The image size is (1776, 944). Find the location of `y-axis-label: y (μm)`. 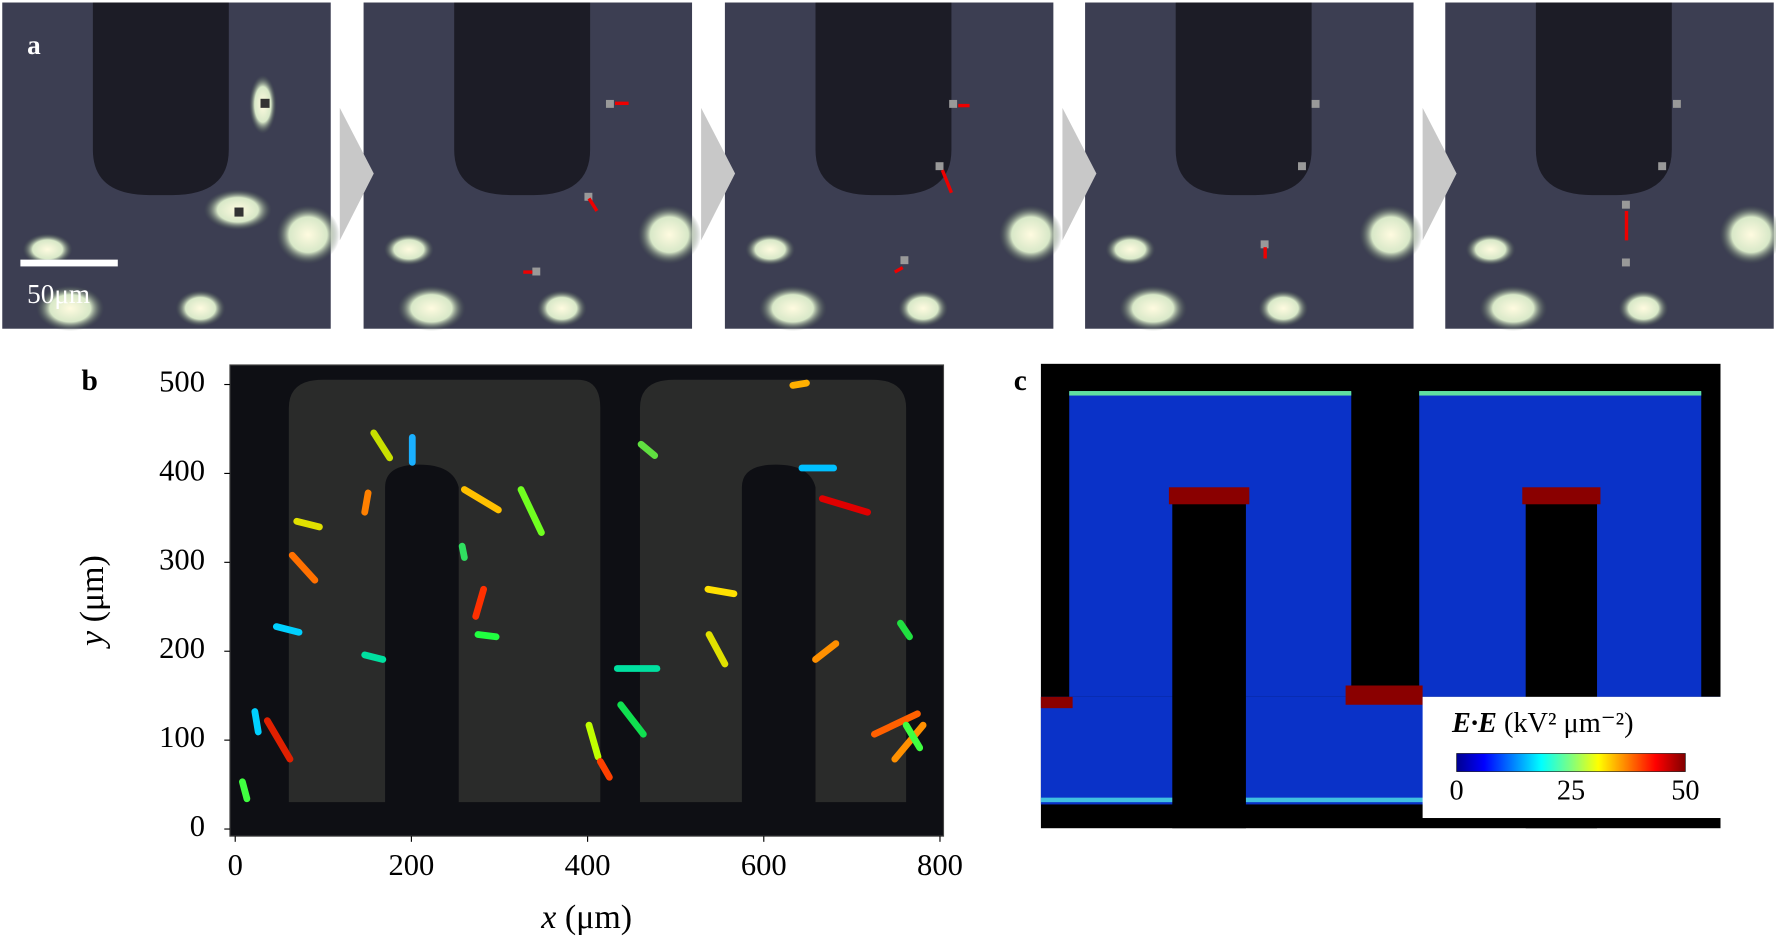

y-axis-label: y (μm) is located at coordinates (92, 602).